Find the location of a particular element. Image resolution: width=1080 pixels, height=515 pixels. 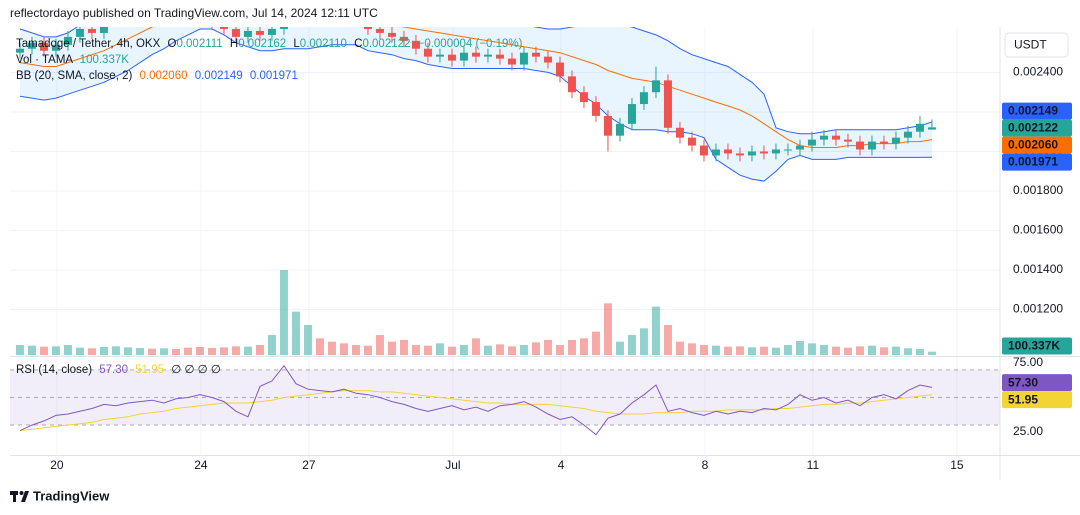

volume-legend-value: 100.337K is located at coordinates (105, 60).